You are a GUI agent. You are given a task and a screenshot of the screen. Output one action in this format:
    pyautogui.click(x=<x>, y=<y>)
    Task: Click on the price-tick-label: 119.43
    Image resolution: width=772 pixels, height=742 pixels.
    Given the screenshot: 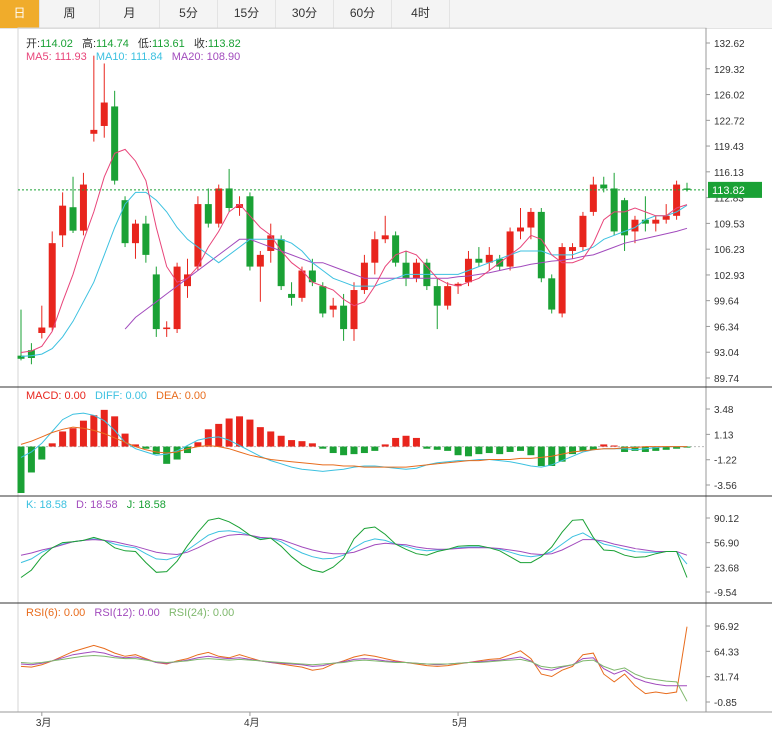 What is the action you would take?
    pyautogui.click(x=729, y=147)
    